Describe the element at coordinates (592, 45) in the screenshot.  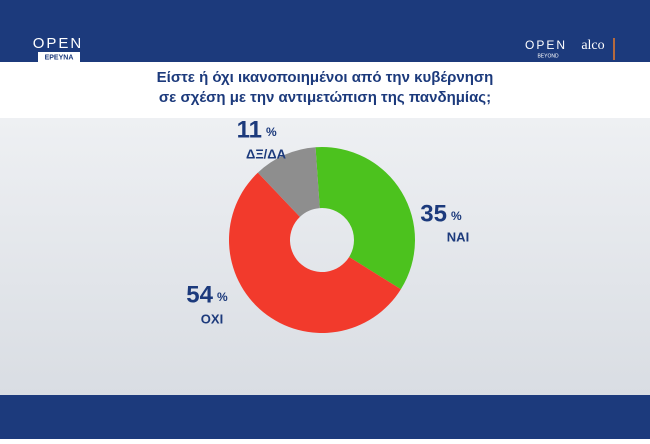
I see `partner-logo: alco` at that location.